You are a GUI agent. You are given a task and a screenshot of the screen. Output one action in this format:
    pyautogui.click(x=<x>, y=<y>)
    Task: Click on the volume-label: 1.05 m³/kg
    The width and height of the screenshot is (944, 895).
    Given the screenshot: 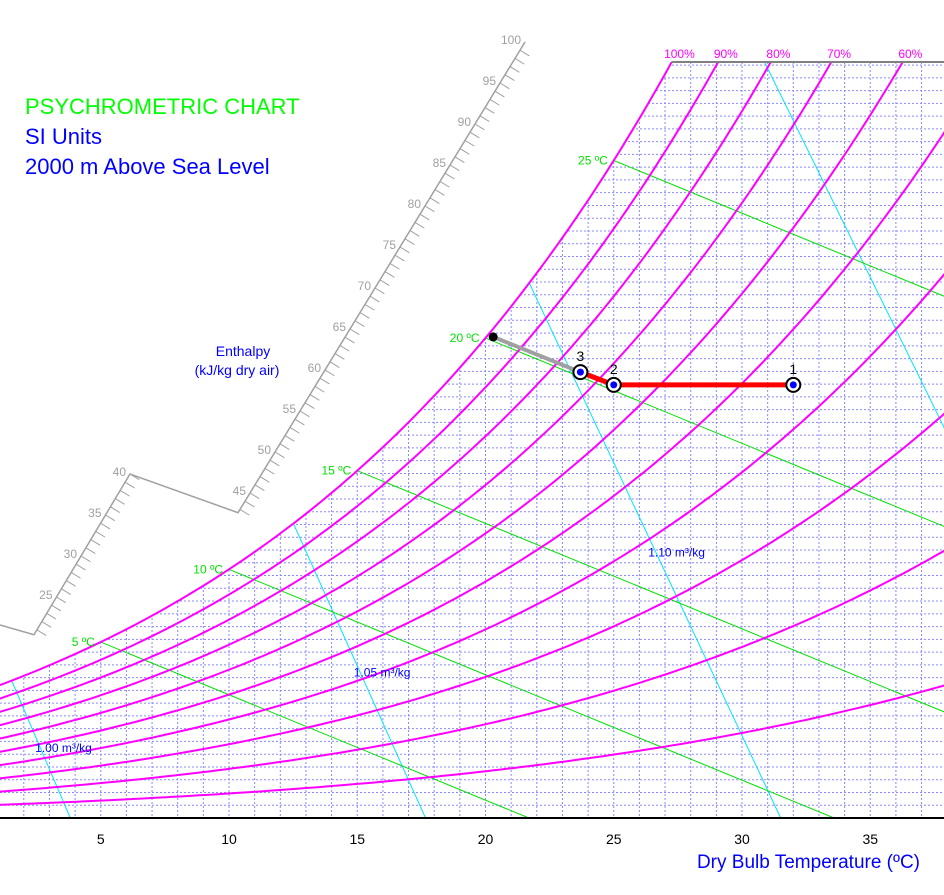 What is the action you would take?
    pyautogui.click(x=382, y=673)
    